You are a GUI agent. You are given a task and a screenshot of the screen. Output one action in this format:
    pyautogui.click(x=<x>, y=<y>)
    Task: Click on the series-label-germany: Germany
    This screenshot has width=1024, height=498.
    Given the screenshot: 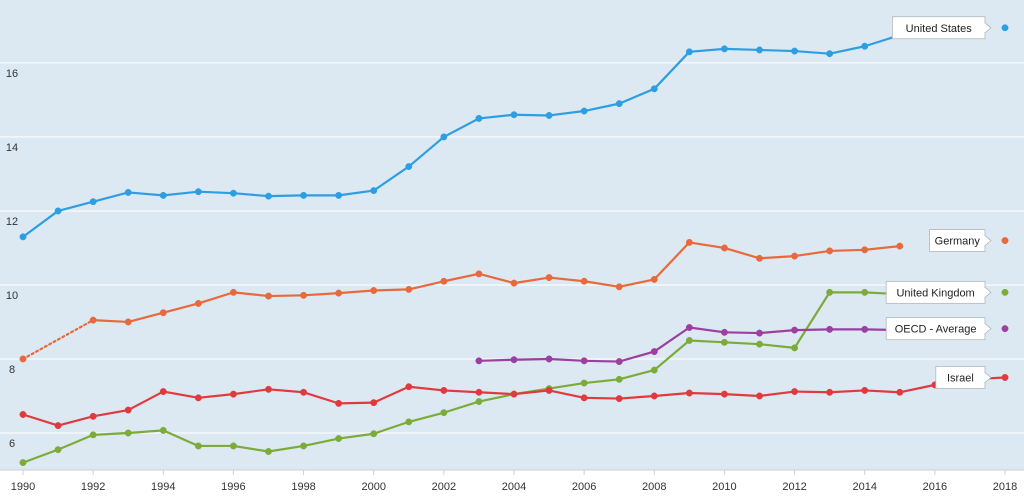 What is the action you would take?
    pyautogui.click(x=960, y=240)
    